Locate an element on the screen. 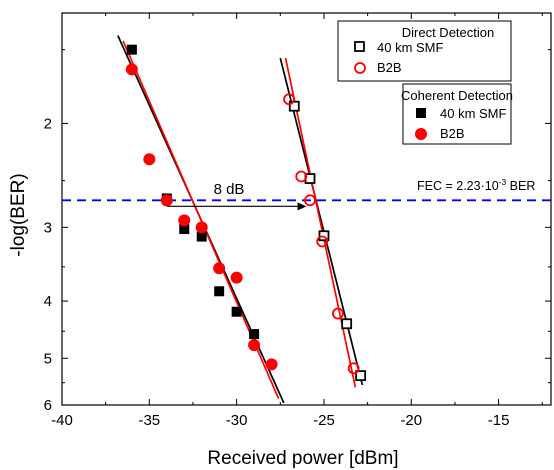  gap-label: 8 dB is located at coordinates (229, 189).